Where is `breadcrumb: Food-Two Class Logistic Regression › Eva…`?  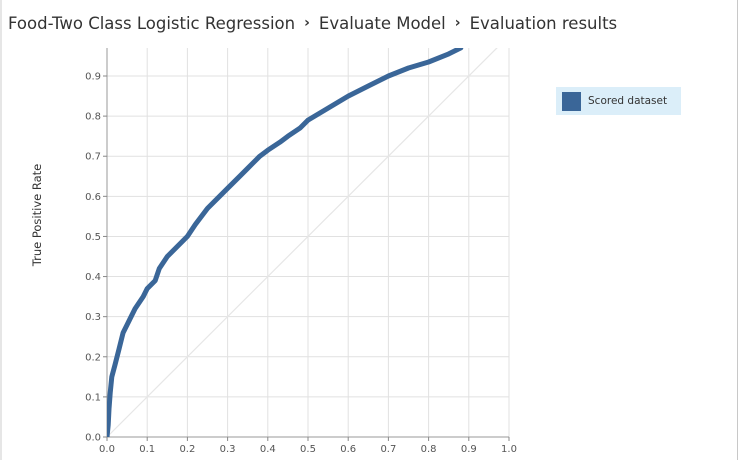 breadcrumb: Food-Two Class Logistic Regression › Eva… is located at coordinates (312, 23).